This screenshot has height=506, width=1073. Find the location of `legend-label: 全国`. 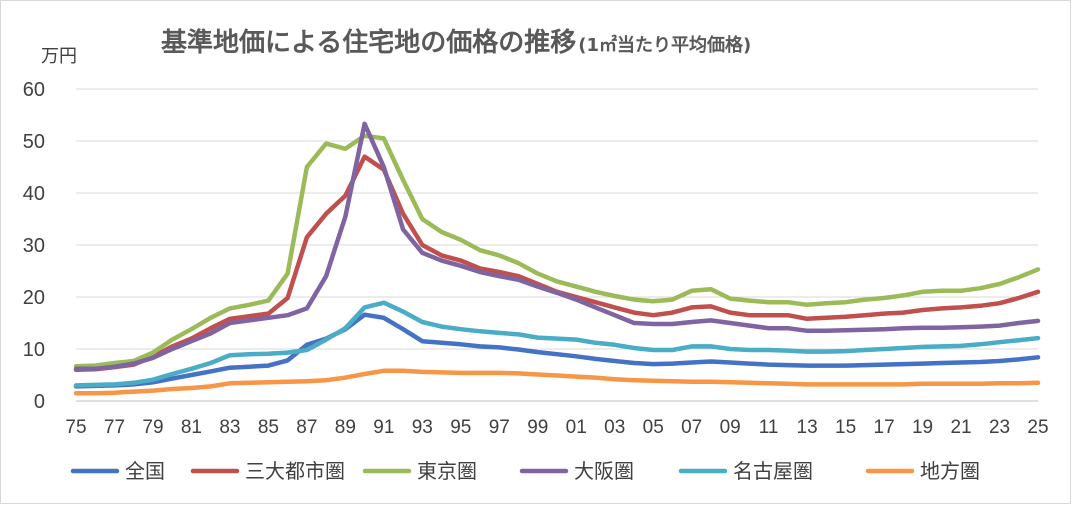

legend-label: 全国 is located at coordinates (145, 471).